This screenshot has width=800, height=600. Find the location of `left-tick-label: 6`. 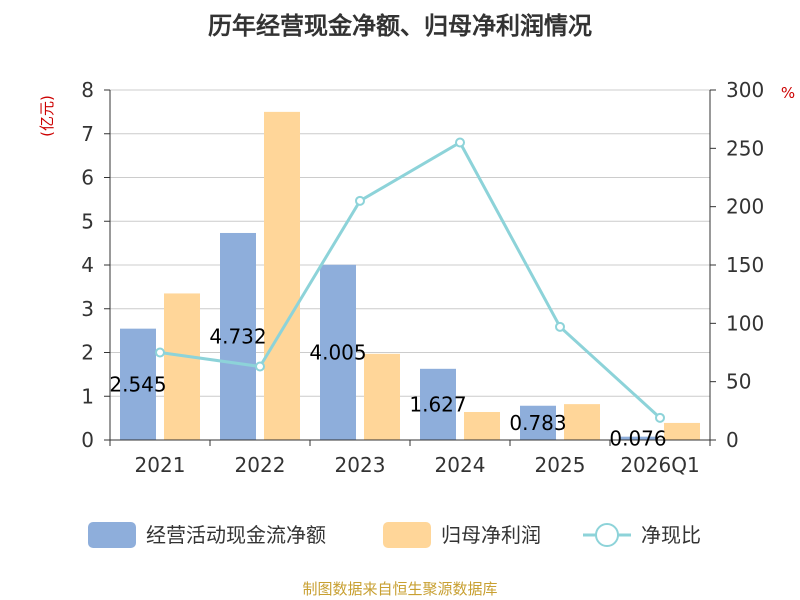

left-tick-label: 6 is located at coordinates (87, 178).